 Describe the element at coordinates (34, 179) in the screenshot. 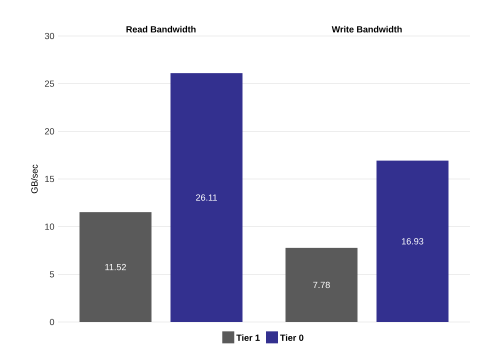

I see `y-axis-title: GB/sec` at that location.